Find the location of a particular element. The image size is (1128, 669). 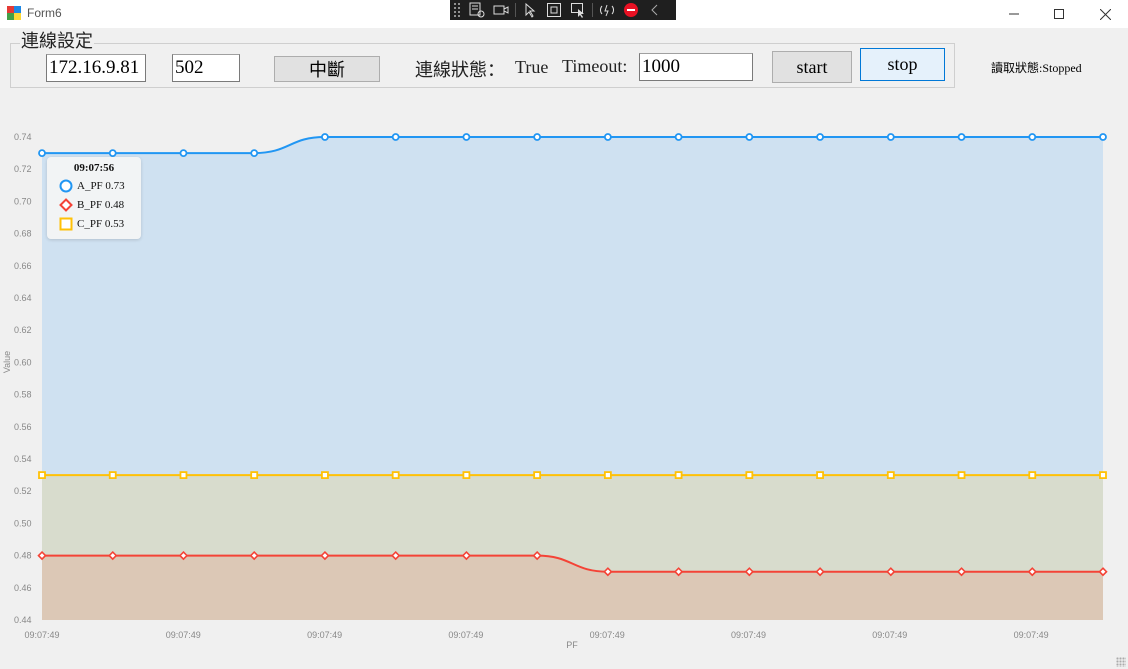

connection-status-label: 連線狀態： is located at coordinates (460, 70).